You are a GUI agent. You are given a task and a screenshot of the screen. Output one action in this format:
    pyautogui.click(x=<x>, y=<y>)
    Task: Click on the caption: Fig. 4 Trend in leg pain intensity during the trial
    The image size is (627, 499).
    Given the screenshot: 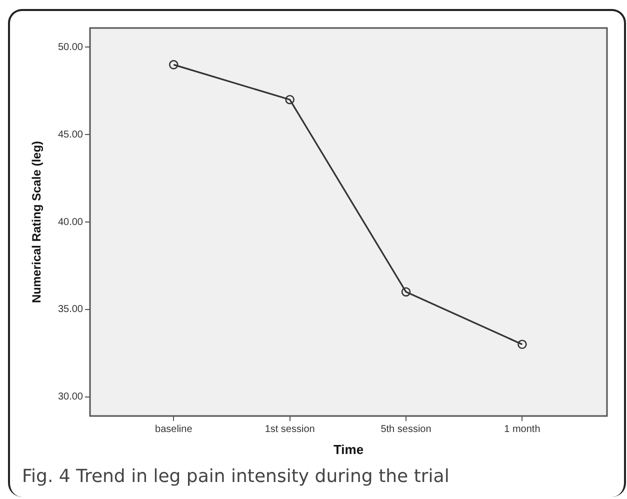 What is the action you would take?
    pyautogui.click(x=236, y=476)
    